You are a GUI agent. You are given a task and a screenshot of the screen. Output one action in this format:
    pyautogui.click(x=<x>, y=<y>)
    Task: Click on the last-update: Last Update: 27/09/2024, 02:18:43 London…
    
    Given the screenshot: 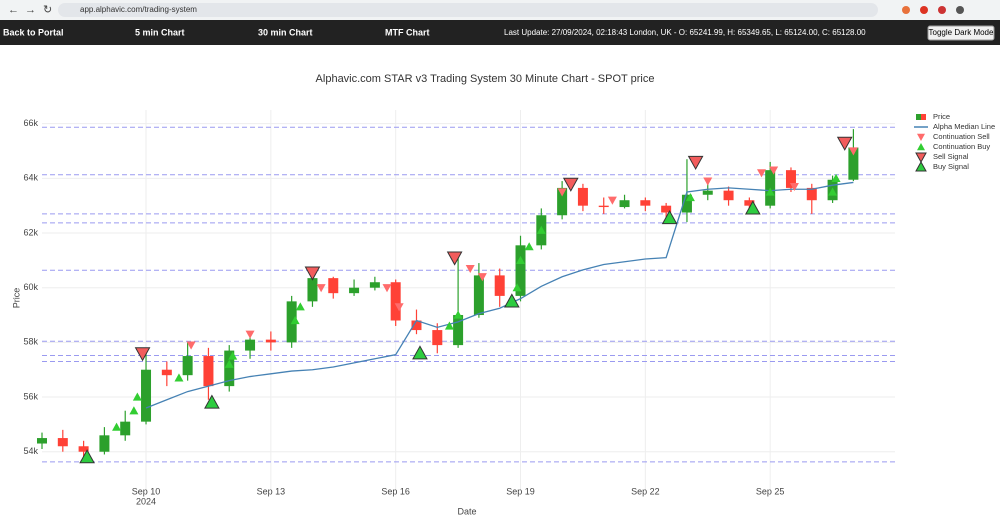 What is the action you would take?
    pyautogui.click(x=685, y=32)
    